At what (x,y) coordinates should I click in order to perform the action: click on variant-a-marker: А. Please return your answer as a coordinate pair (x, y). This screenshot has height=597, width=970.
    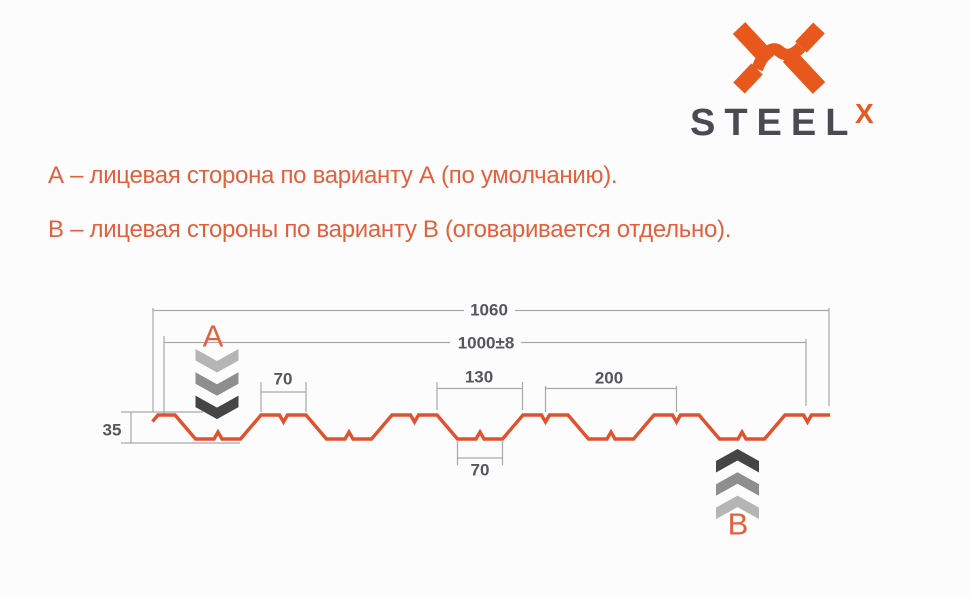
    Looking at the image, I should click on (213, 336).